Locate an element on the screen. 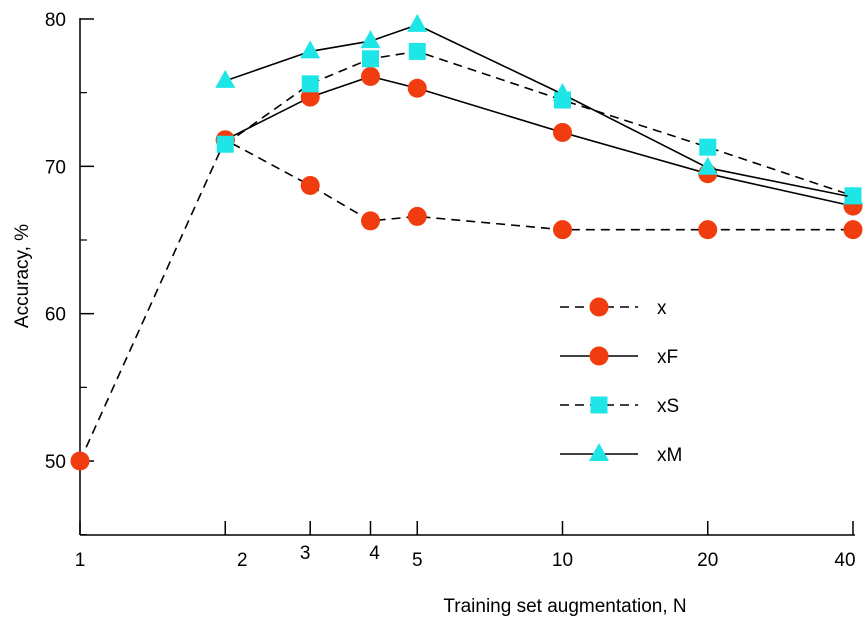 Image resolution: width=865 pixels, height=624 pixels. x-tick-label: 5 is located at coordinates (417, 560).